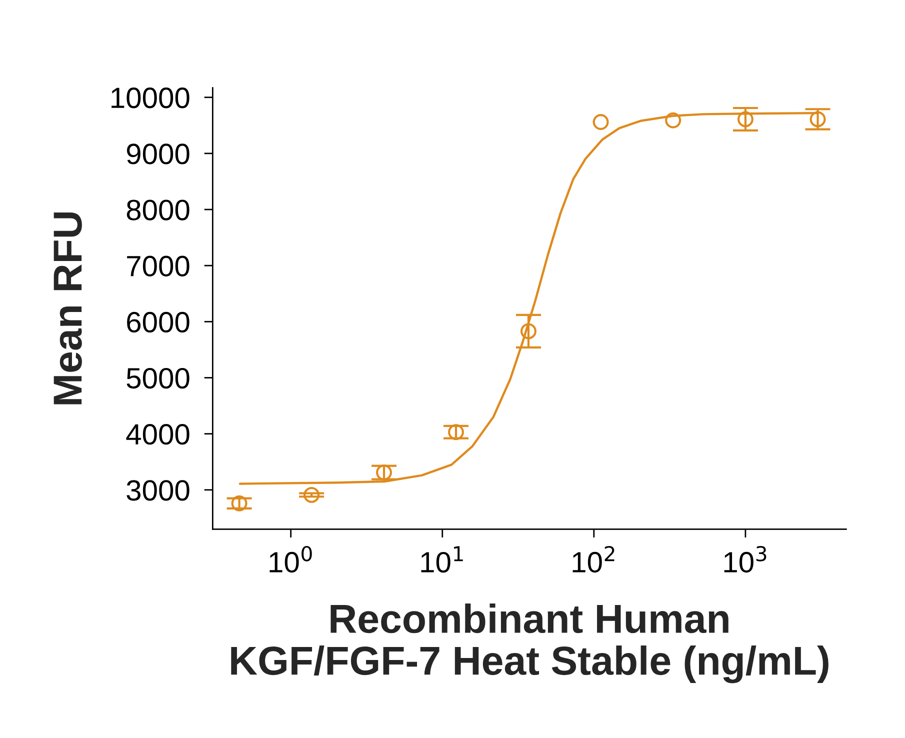 This screenshot has width=905, height=738. I want to click on y-tick-label: 9000, so click(158, 154).